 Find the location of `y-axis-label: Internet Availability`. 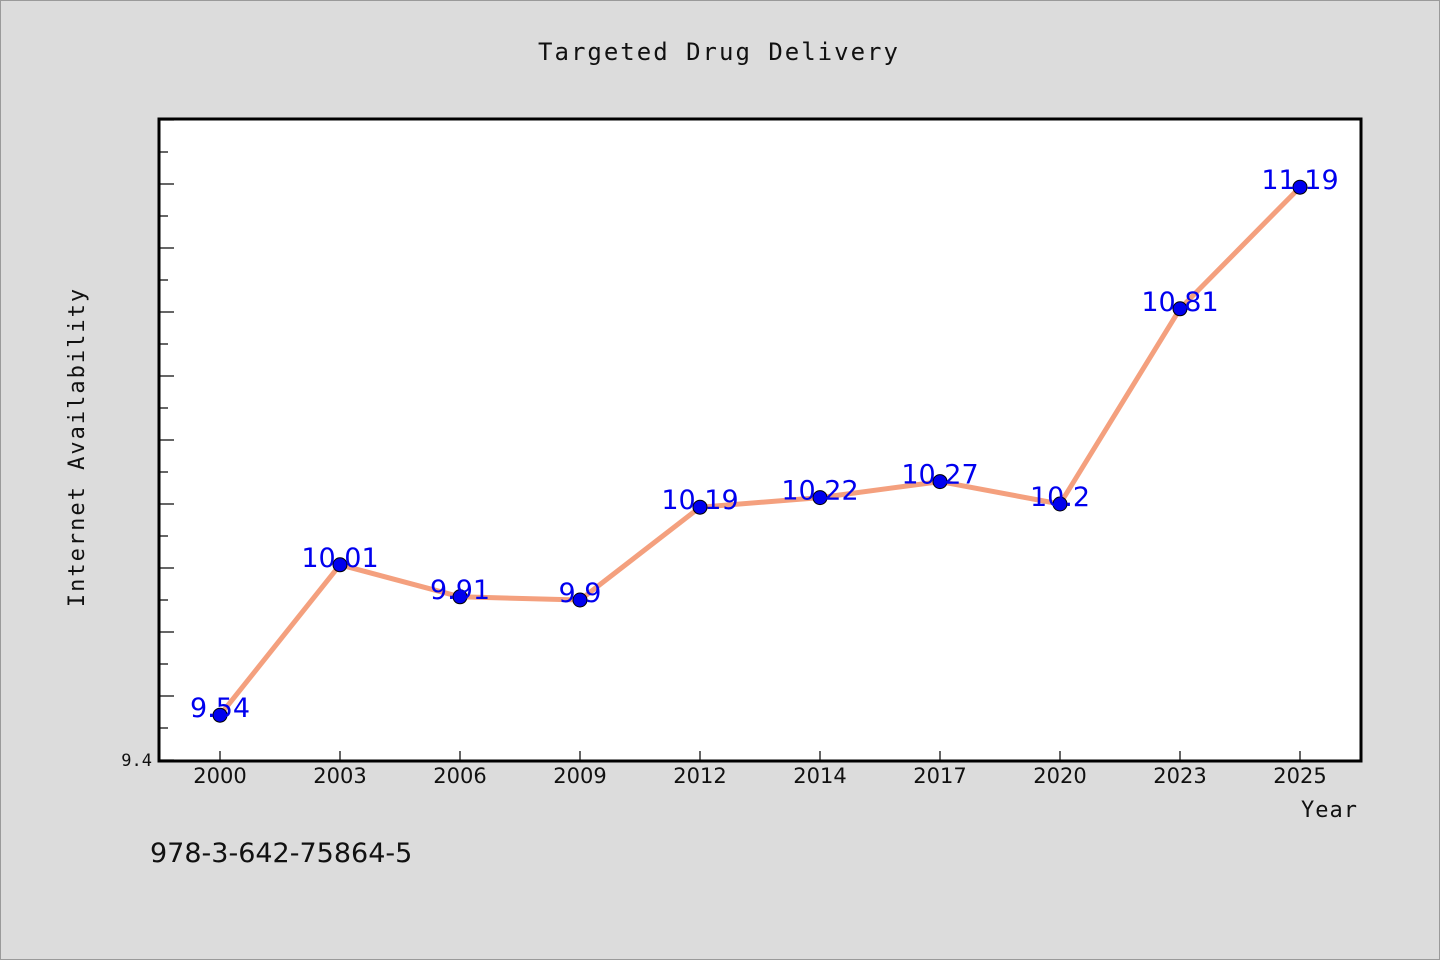

y-axis-label: Internet Availability is located at coordinates (77, 447).